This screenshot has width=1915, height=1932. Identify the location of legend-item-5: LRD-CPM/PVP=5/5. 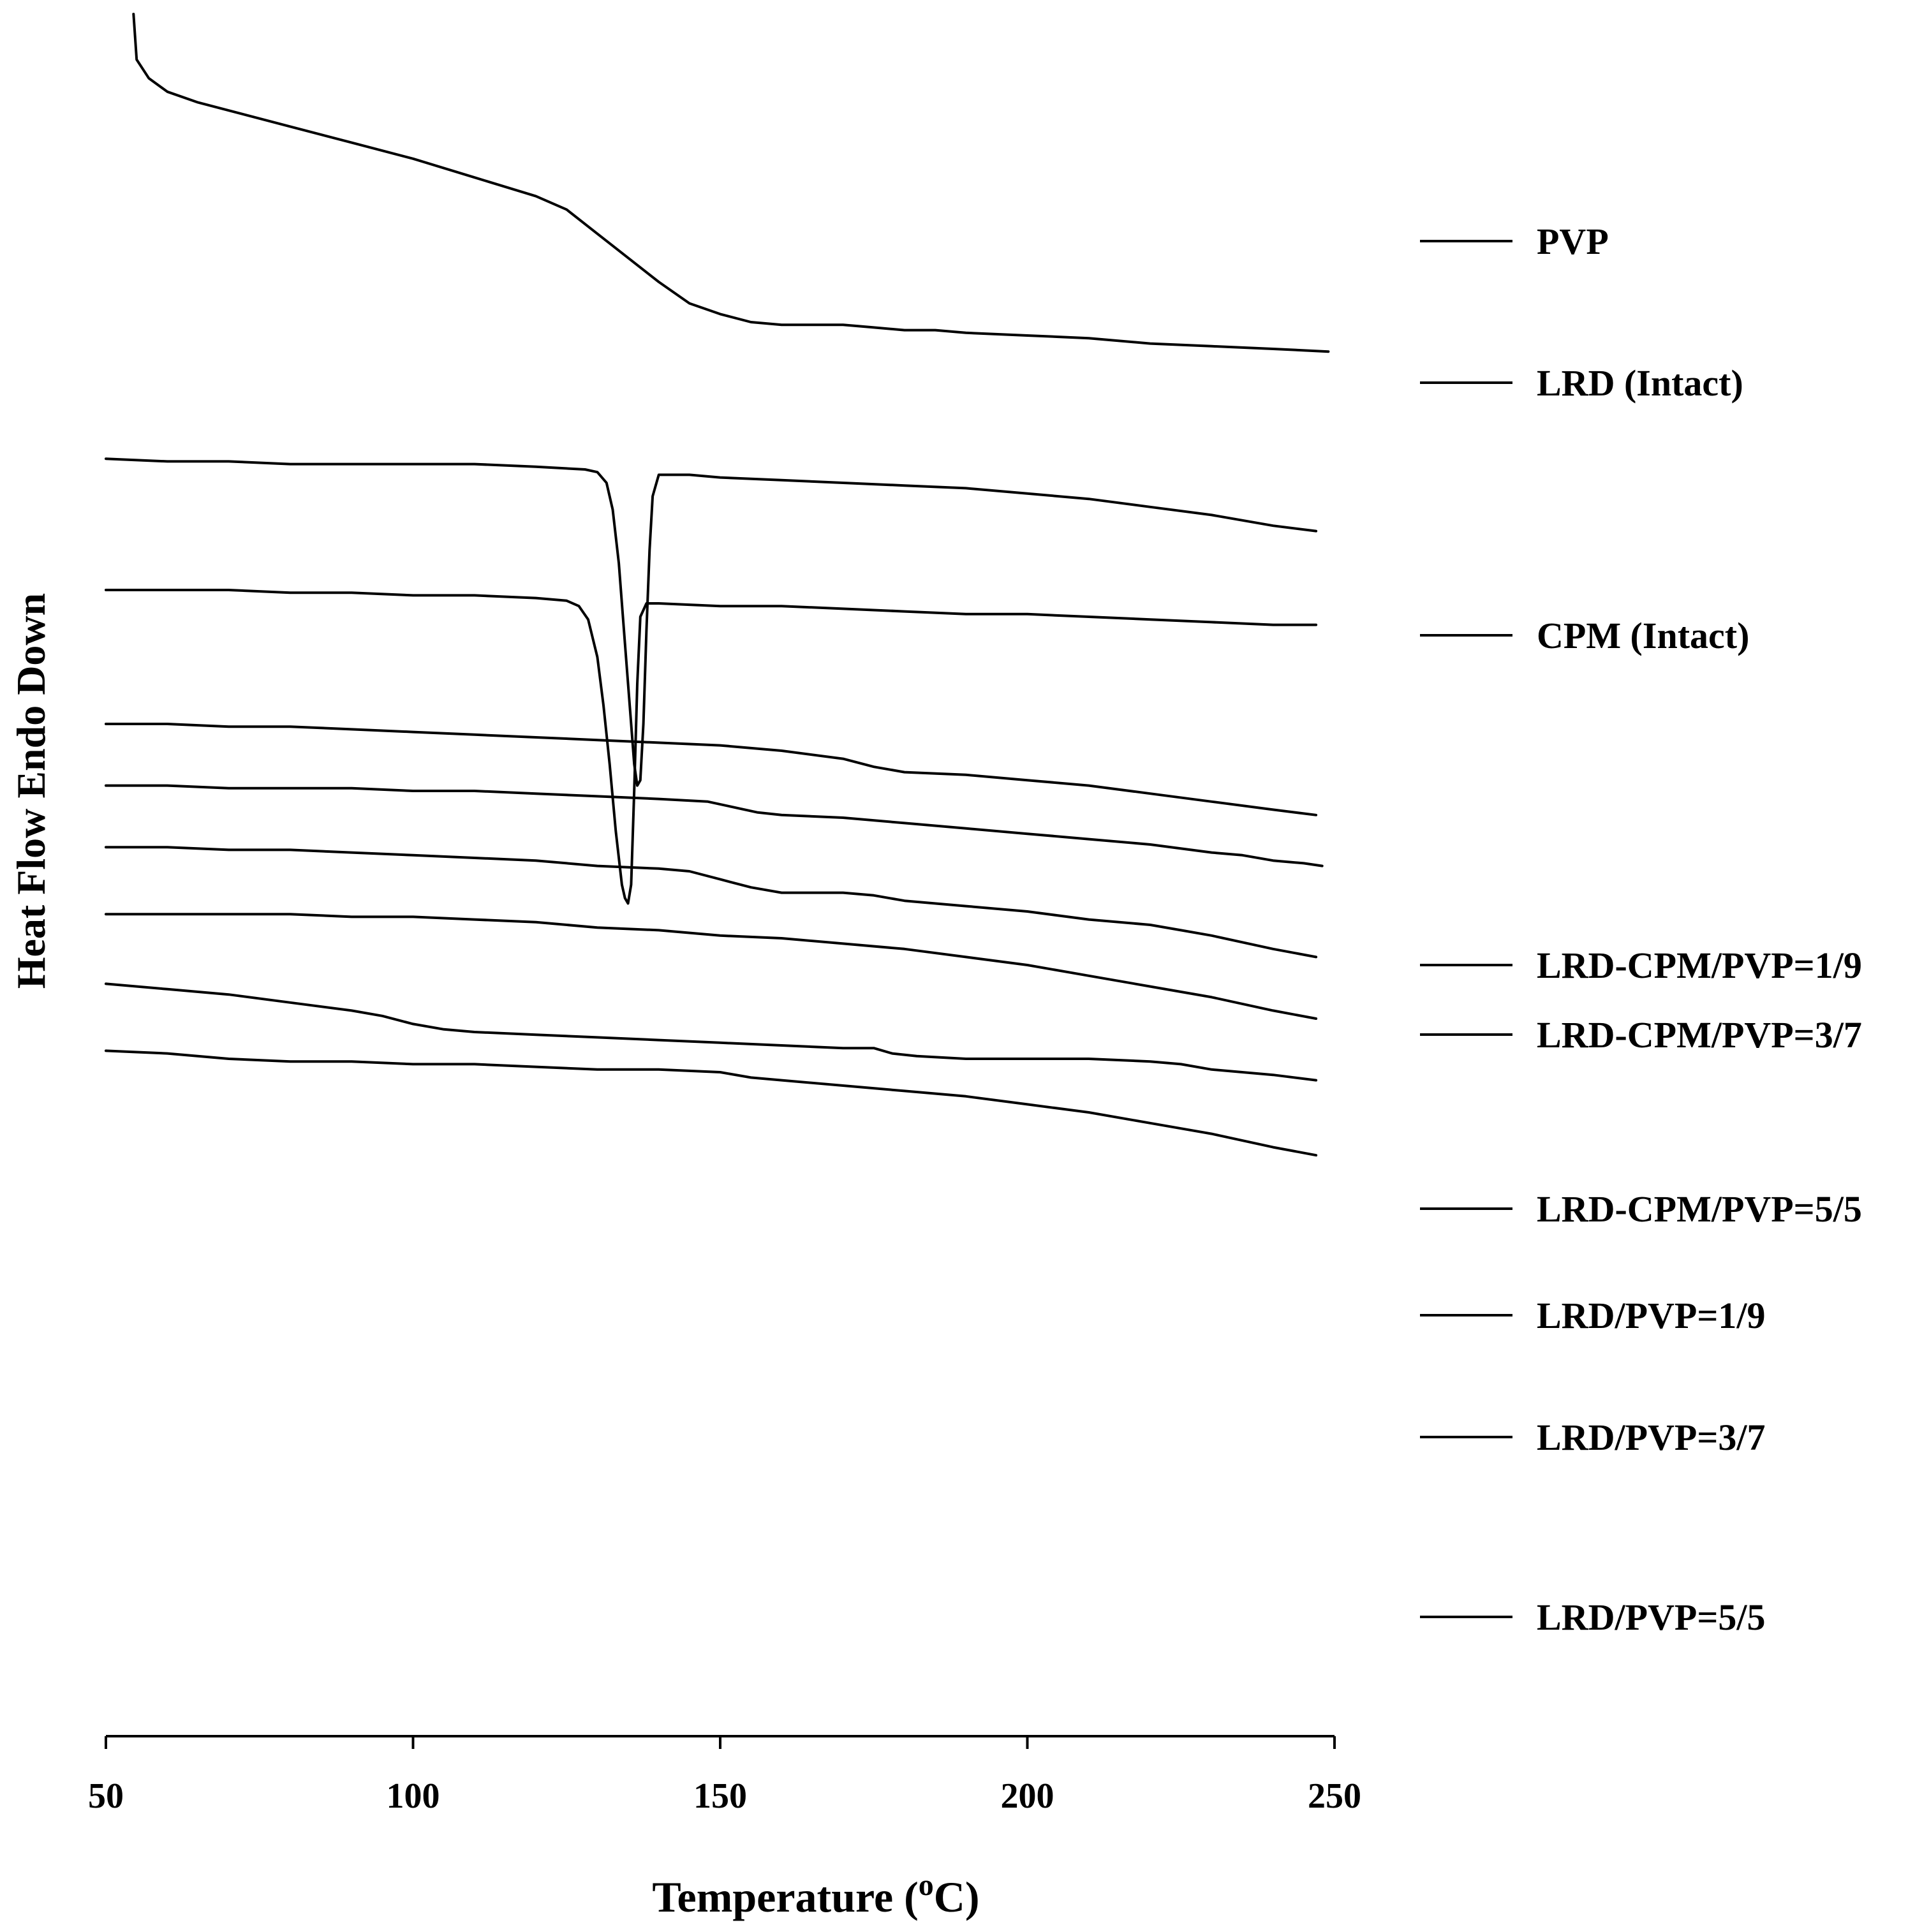
(1641, 1209).